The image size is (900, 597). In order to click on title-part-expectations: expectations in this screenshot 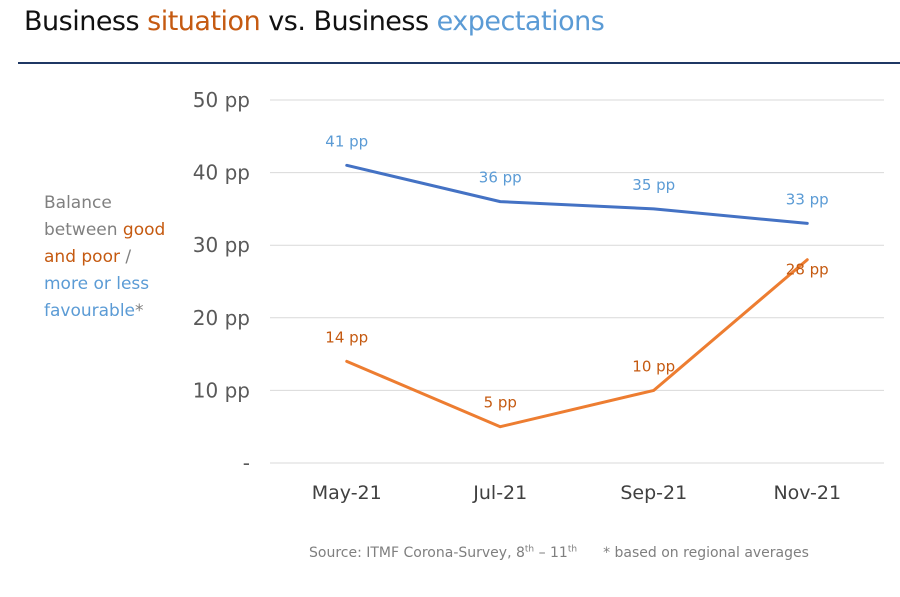, I will do `click(520, 21)`.